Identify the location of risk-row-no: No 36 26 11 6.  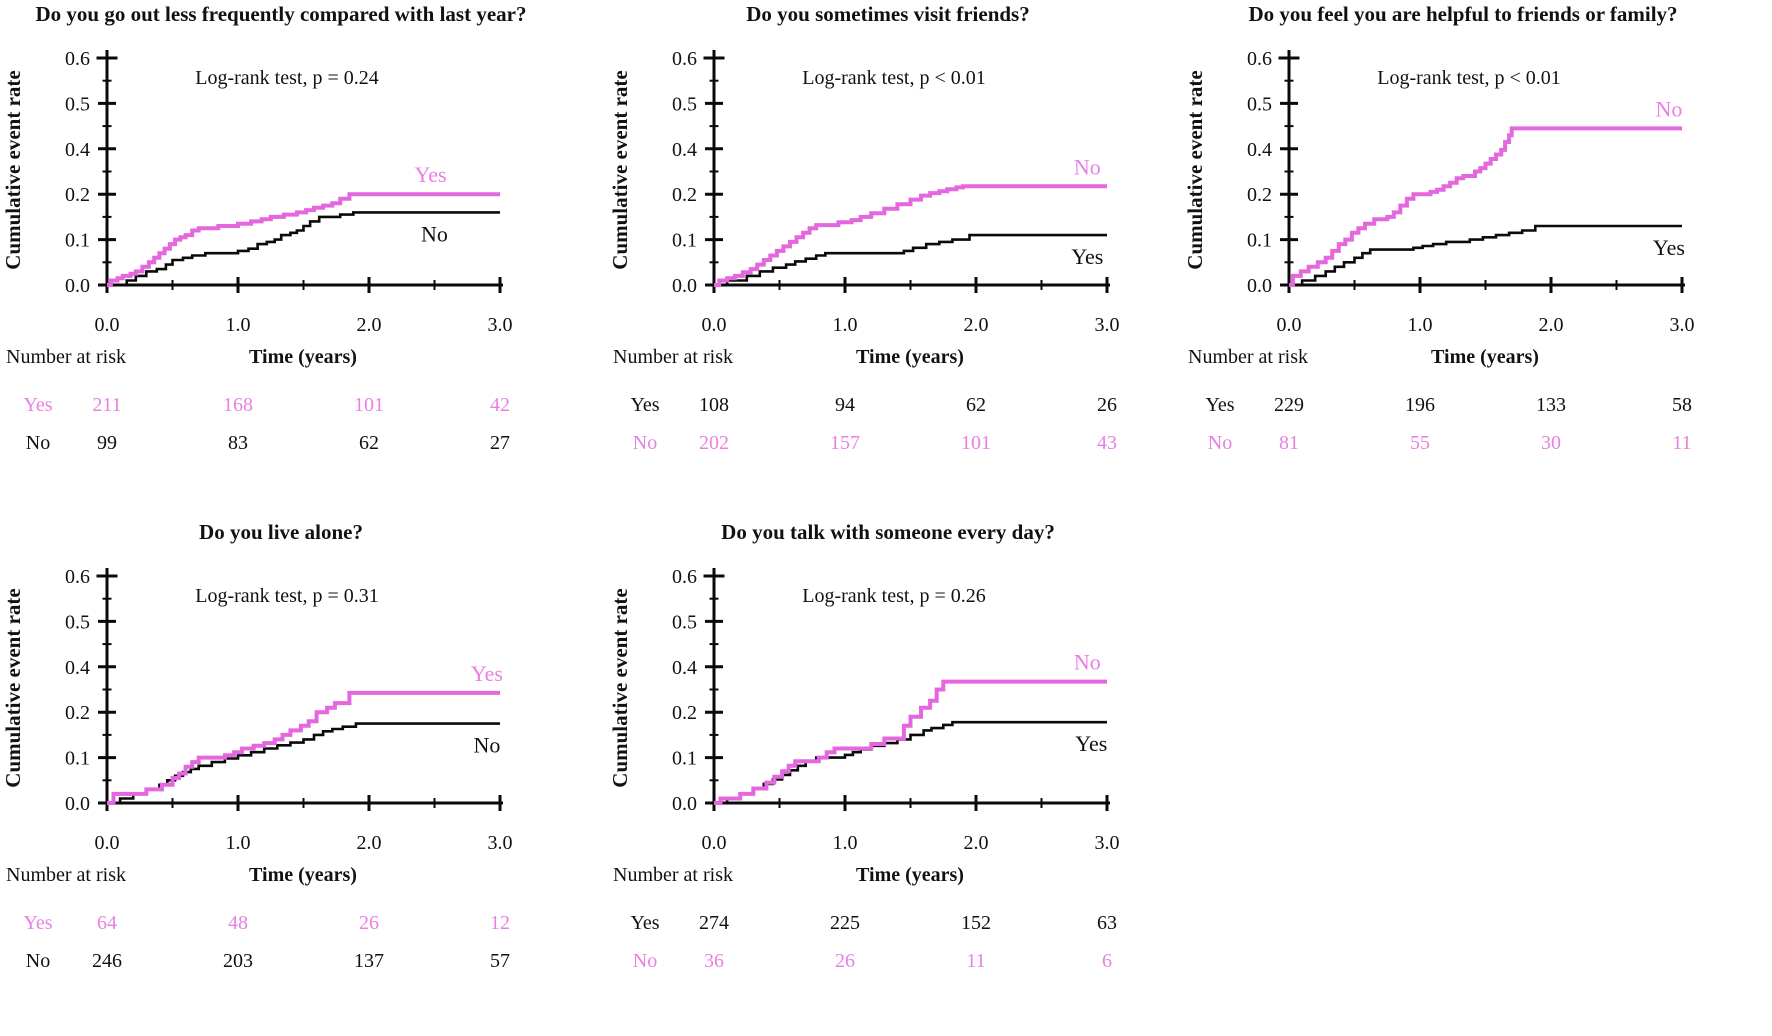
(902, 961).